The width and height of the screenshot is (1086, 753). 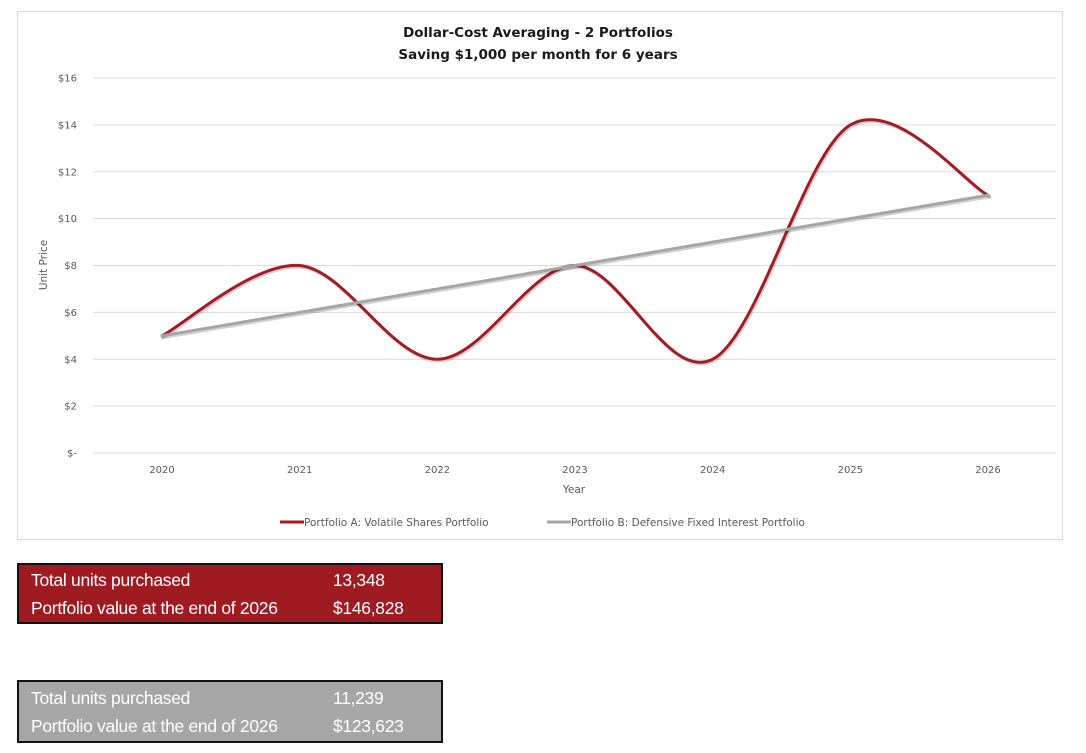 What do you see at coordinates (230, 698) in the screenshot?
I see `summary-b-units-row: Total units purchased 11,239` at bounding box center [230, 698].